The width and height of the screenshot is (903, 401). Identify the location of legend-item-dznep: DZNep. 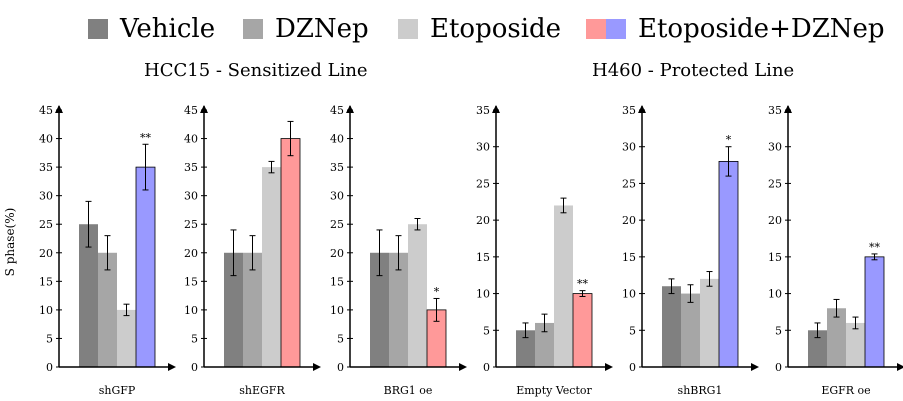
(306, 29).